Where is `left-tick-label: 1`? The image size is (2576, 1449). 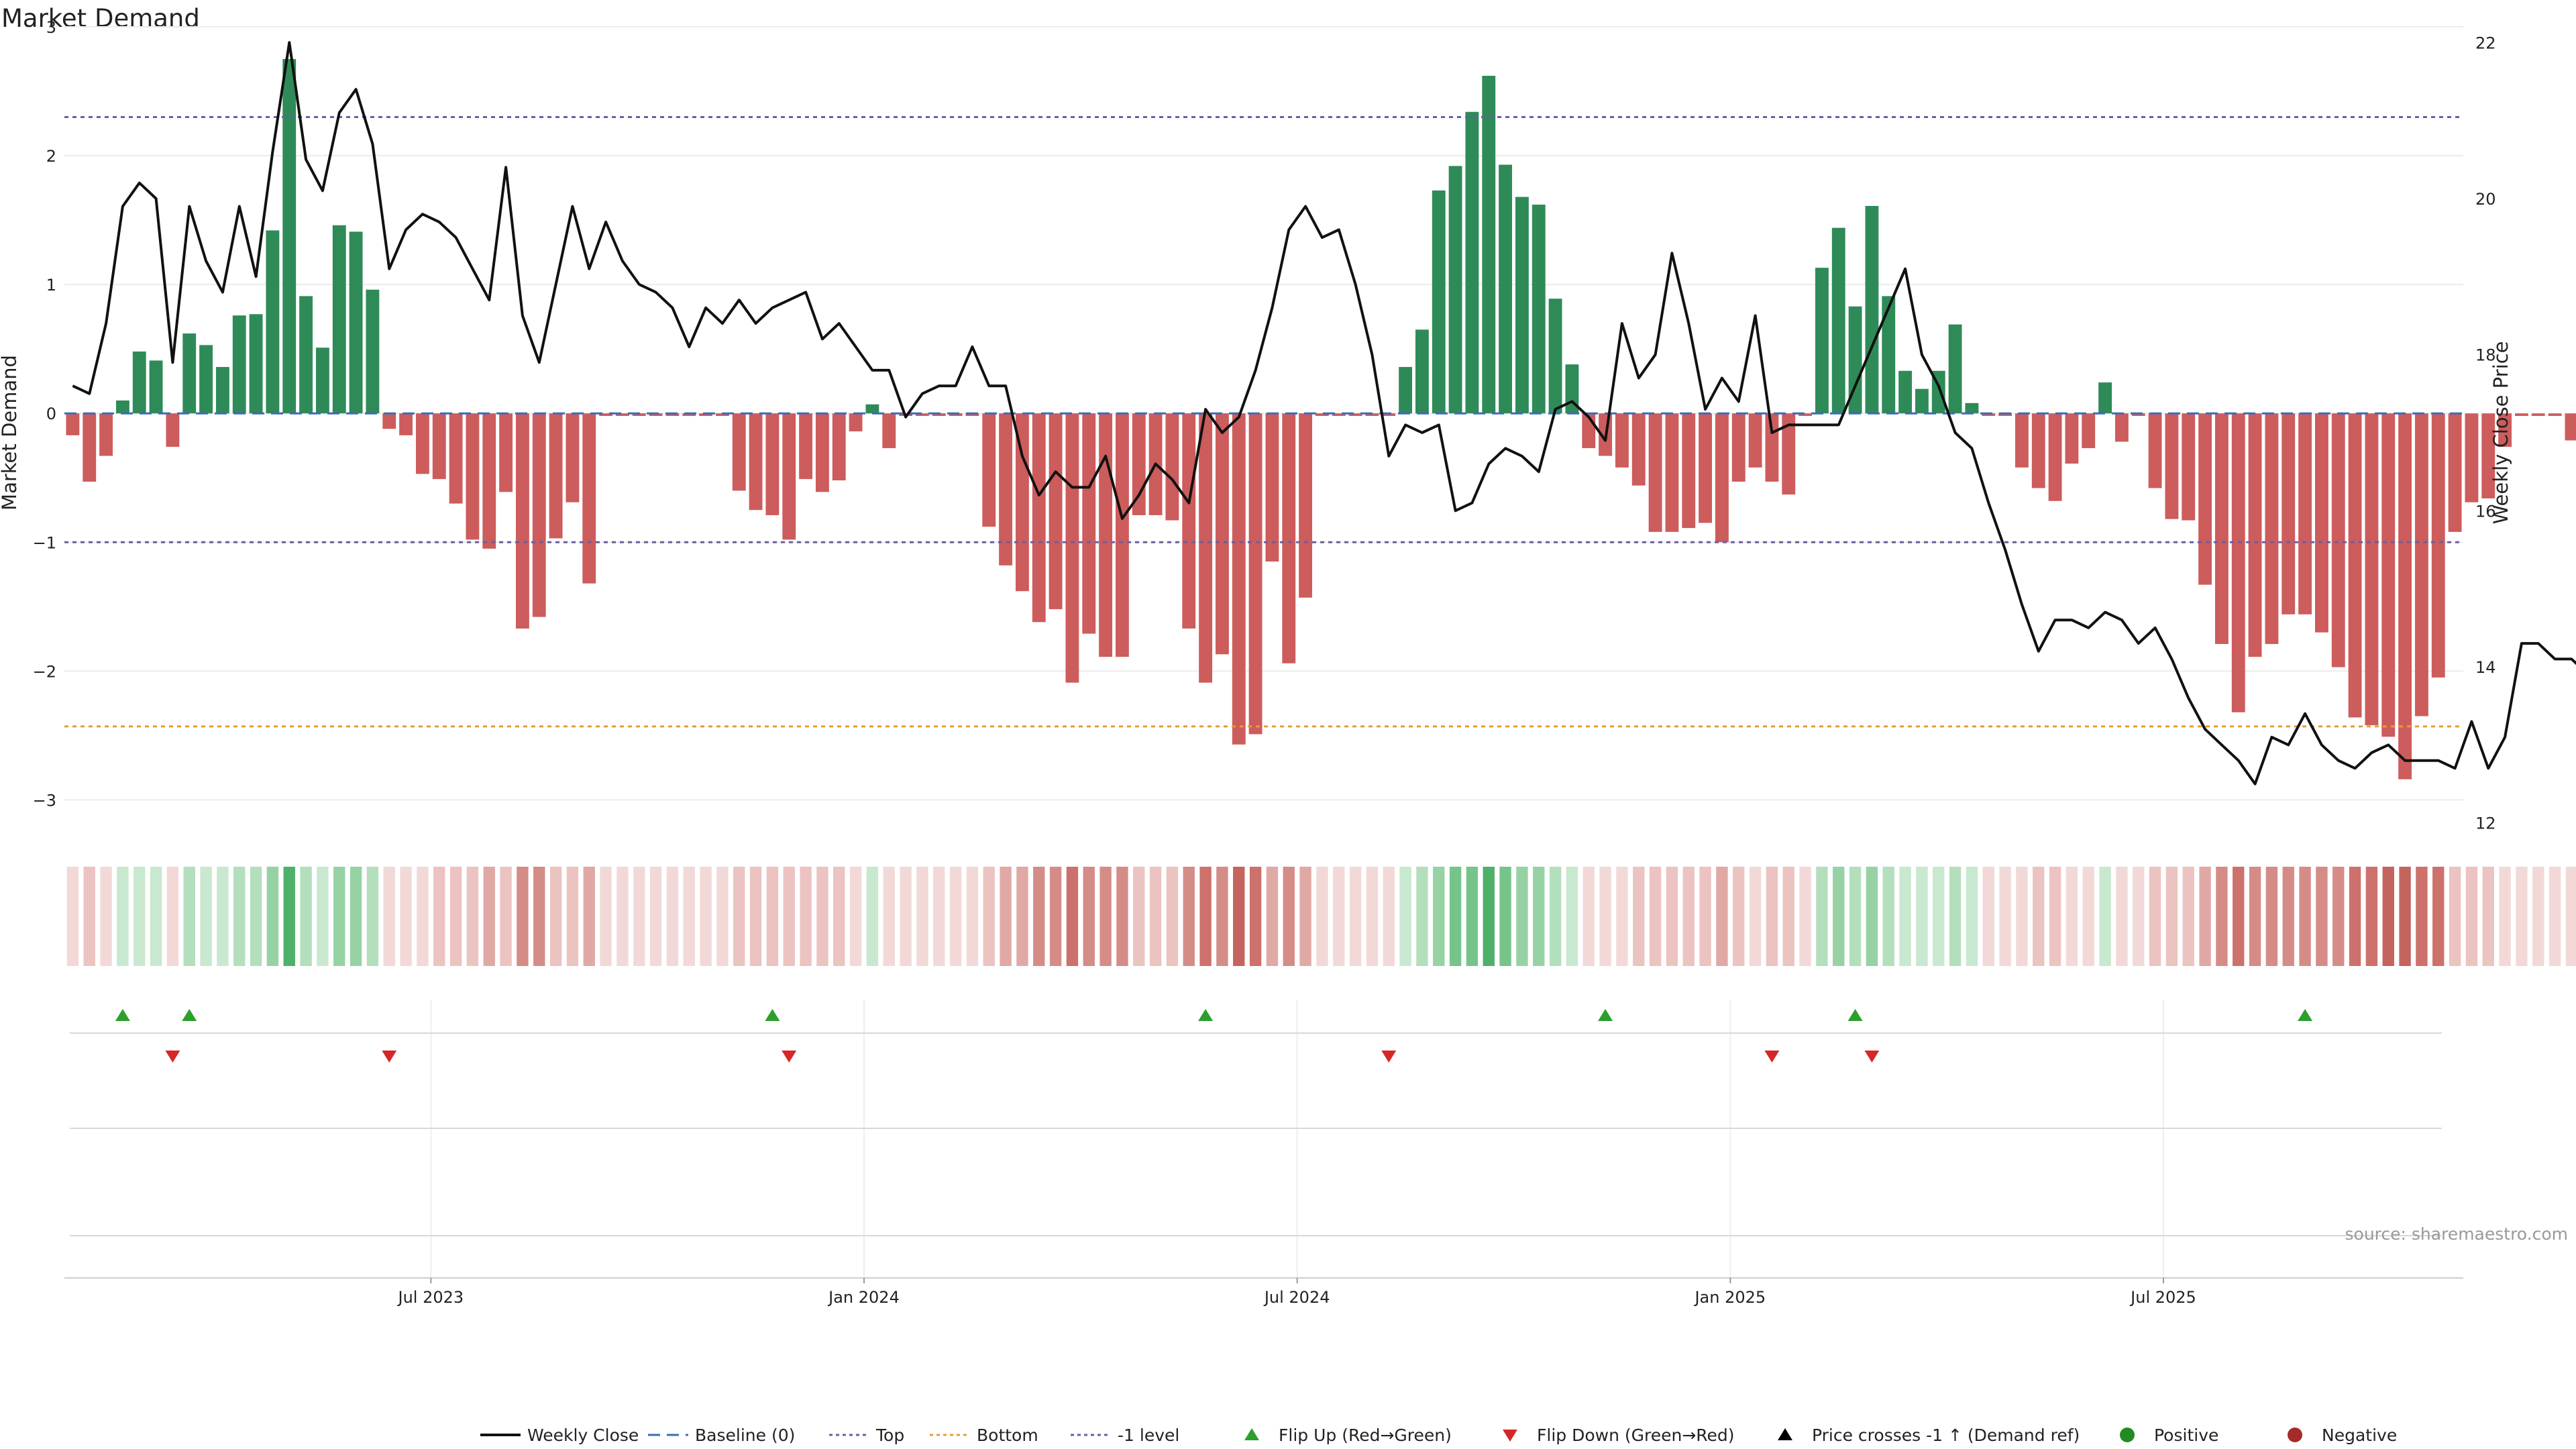
left-tick-label: 1 is located at coordinates (51, 285).